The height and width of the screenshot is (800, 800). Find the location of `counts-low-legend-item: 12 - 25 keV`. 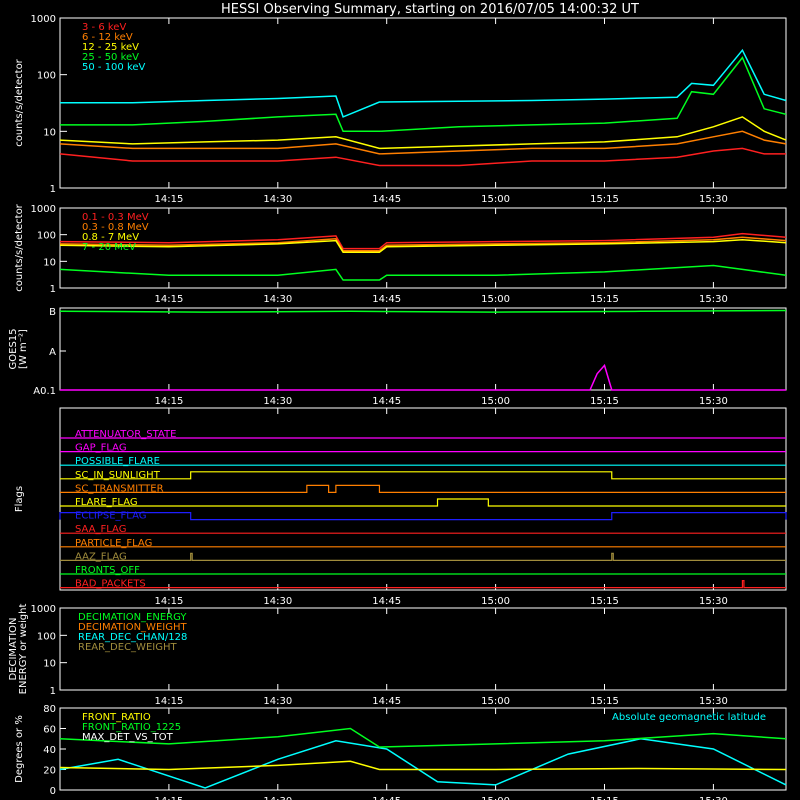

counts-low-legend-item: 12 - 25 keV is located at coordinates (110, 47).